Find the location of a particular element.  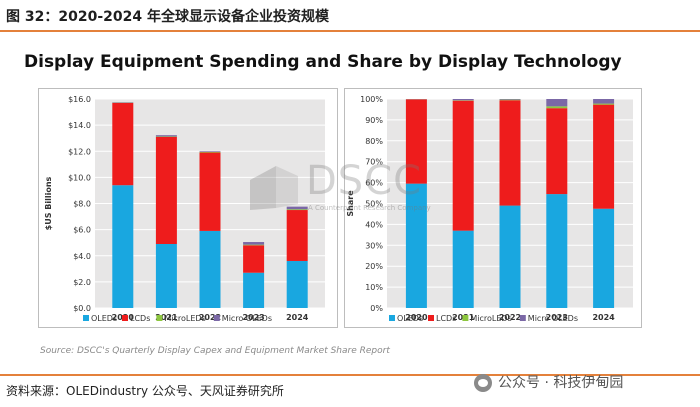

spending-y-tick-label: $10.0 is located at coordinates (79, 177).